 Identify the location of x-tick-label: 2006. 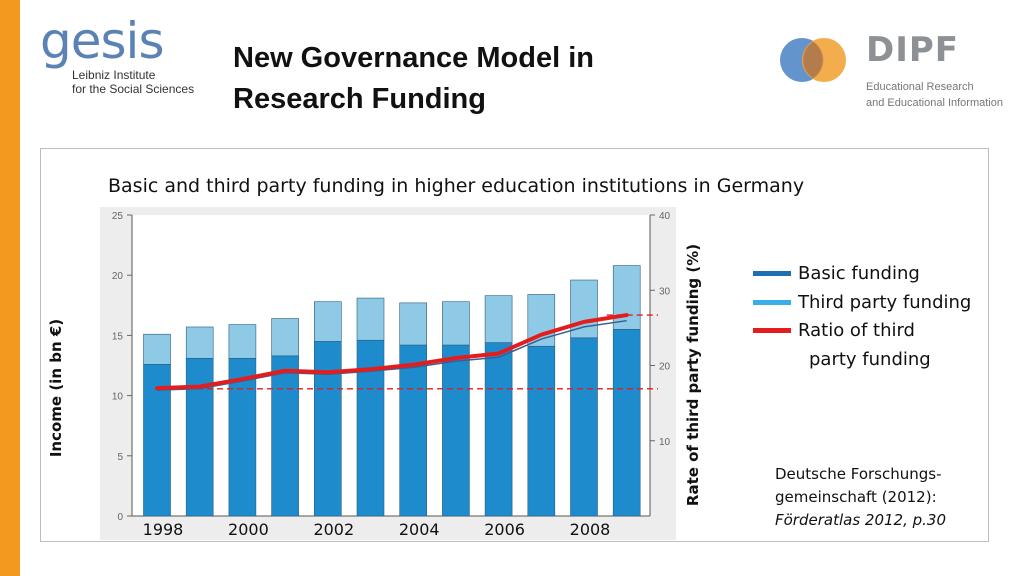
(504, 529).